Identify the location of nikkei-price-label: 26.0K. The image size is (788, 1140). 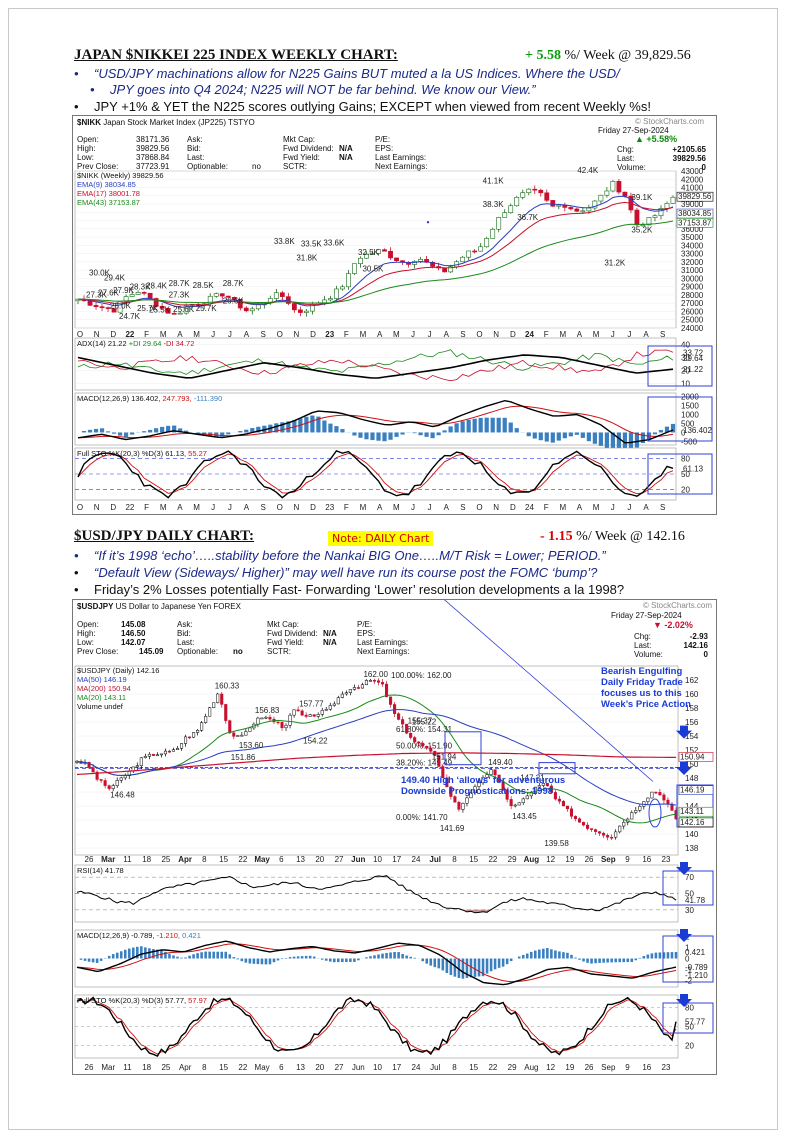
(121, 305).